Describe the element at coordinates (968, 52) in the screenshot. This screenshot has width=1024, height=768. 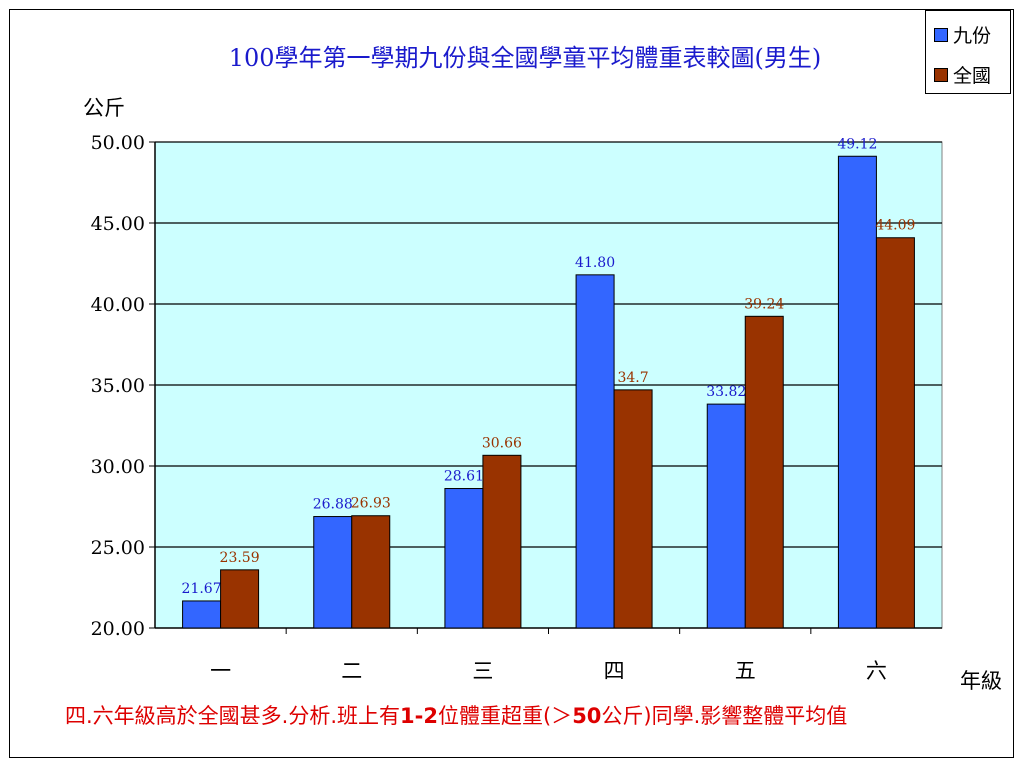
I see `legend: 九份 全國` at that location.